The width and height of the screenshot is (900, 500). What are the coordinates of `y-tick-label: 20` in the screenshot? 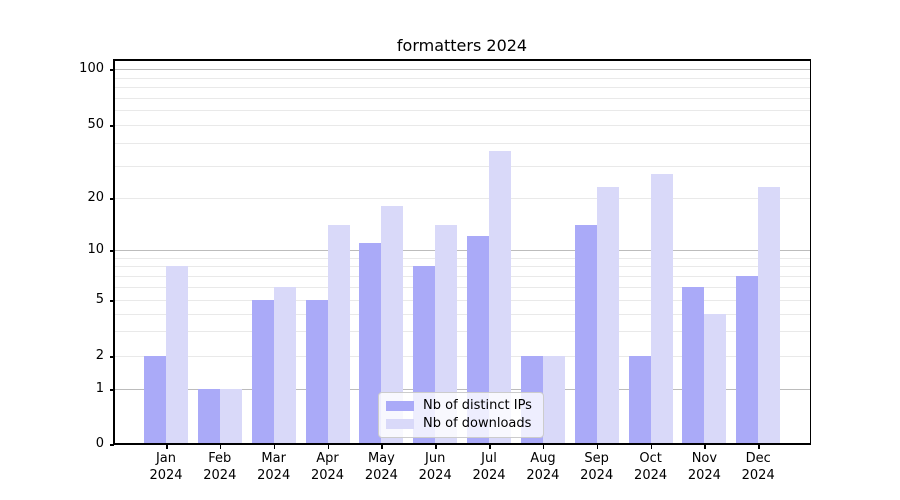 It's located at (95, 197).